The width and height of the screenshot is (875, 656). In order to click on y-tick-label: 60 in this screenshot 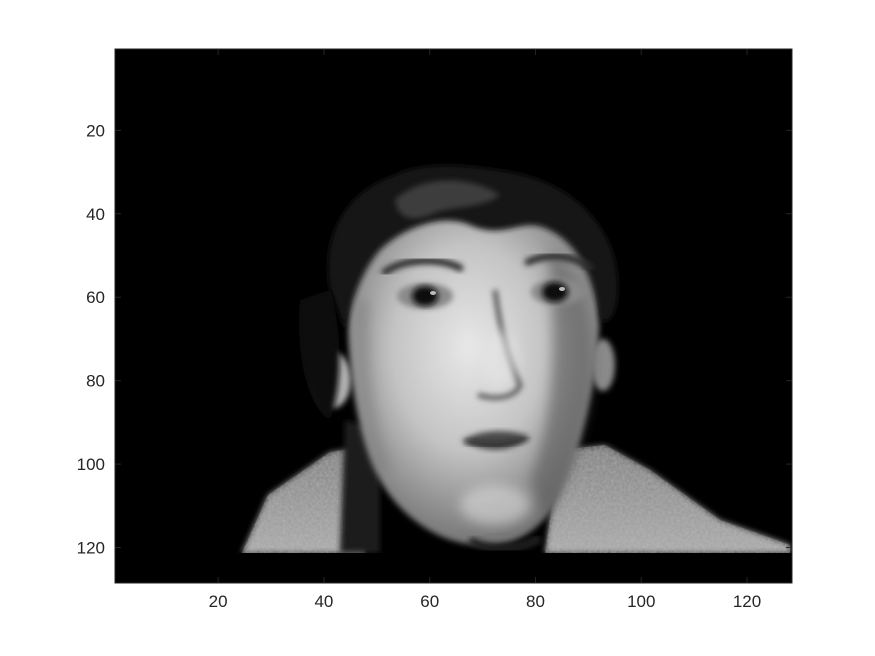, I will do `click(95, 297)`.